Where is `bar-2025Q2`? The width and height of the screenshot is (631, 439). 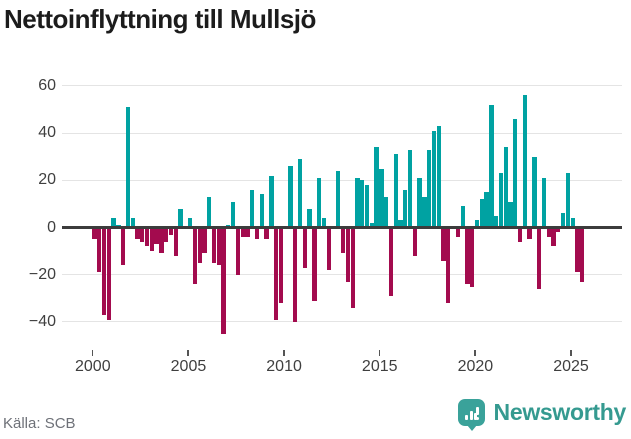
bar-2025Q2 is located at coordinates (577, 250).